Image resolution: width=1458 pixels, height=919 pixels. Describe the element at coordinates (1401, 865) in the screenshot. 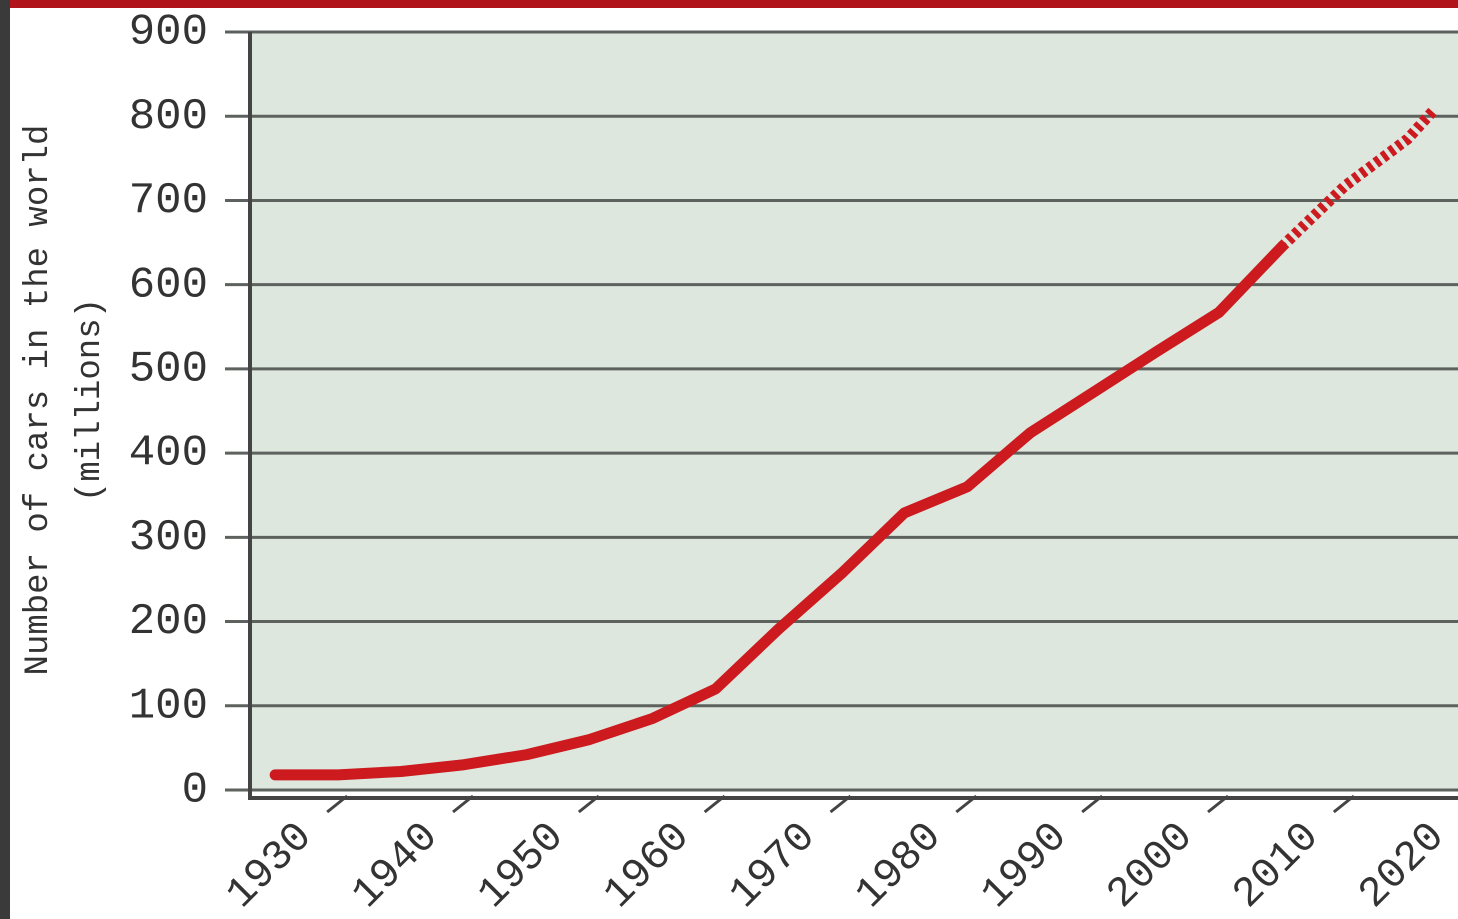

I see `x-tick-label: 2020` at that location.